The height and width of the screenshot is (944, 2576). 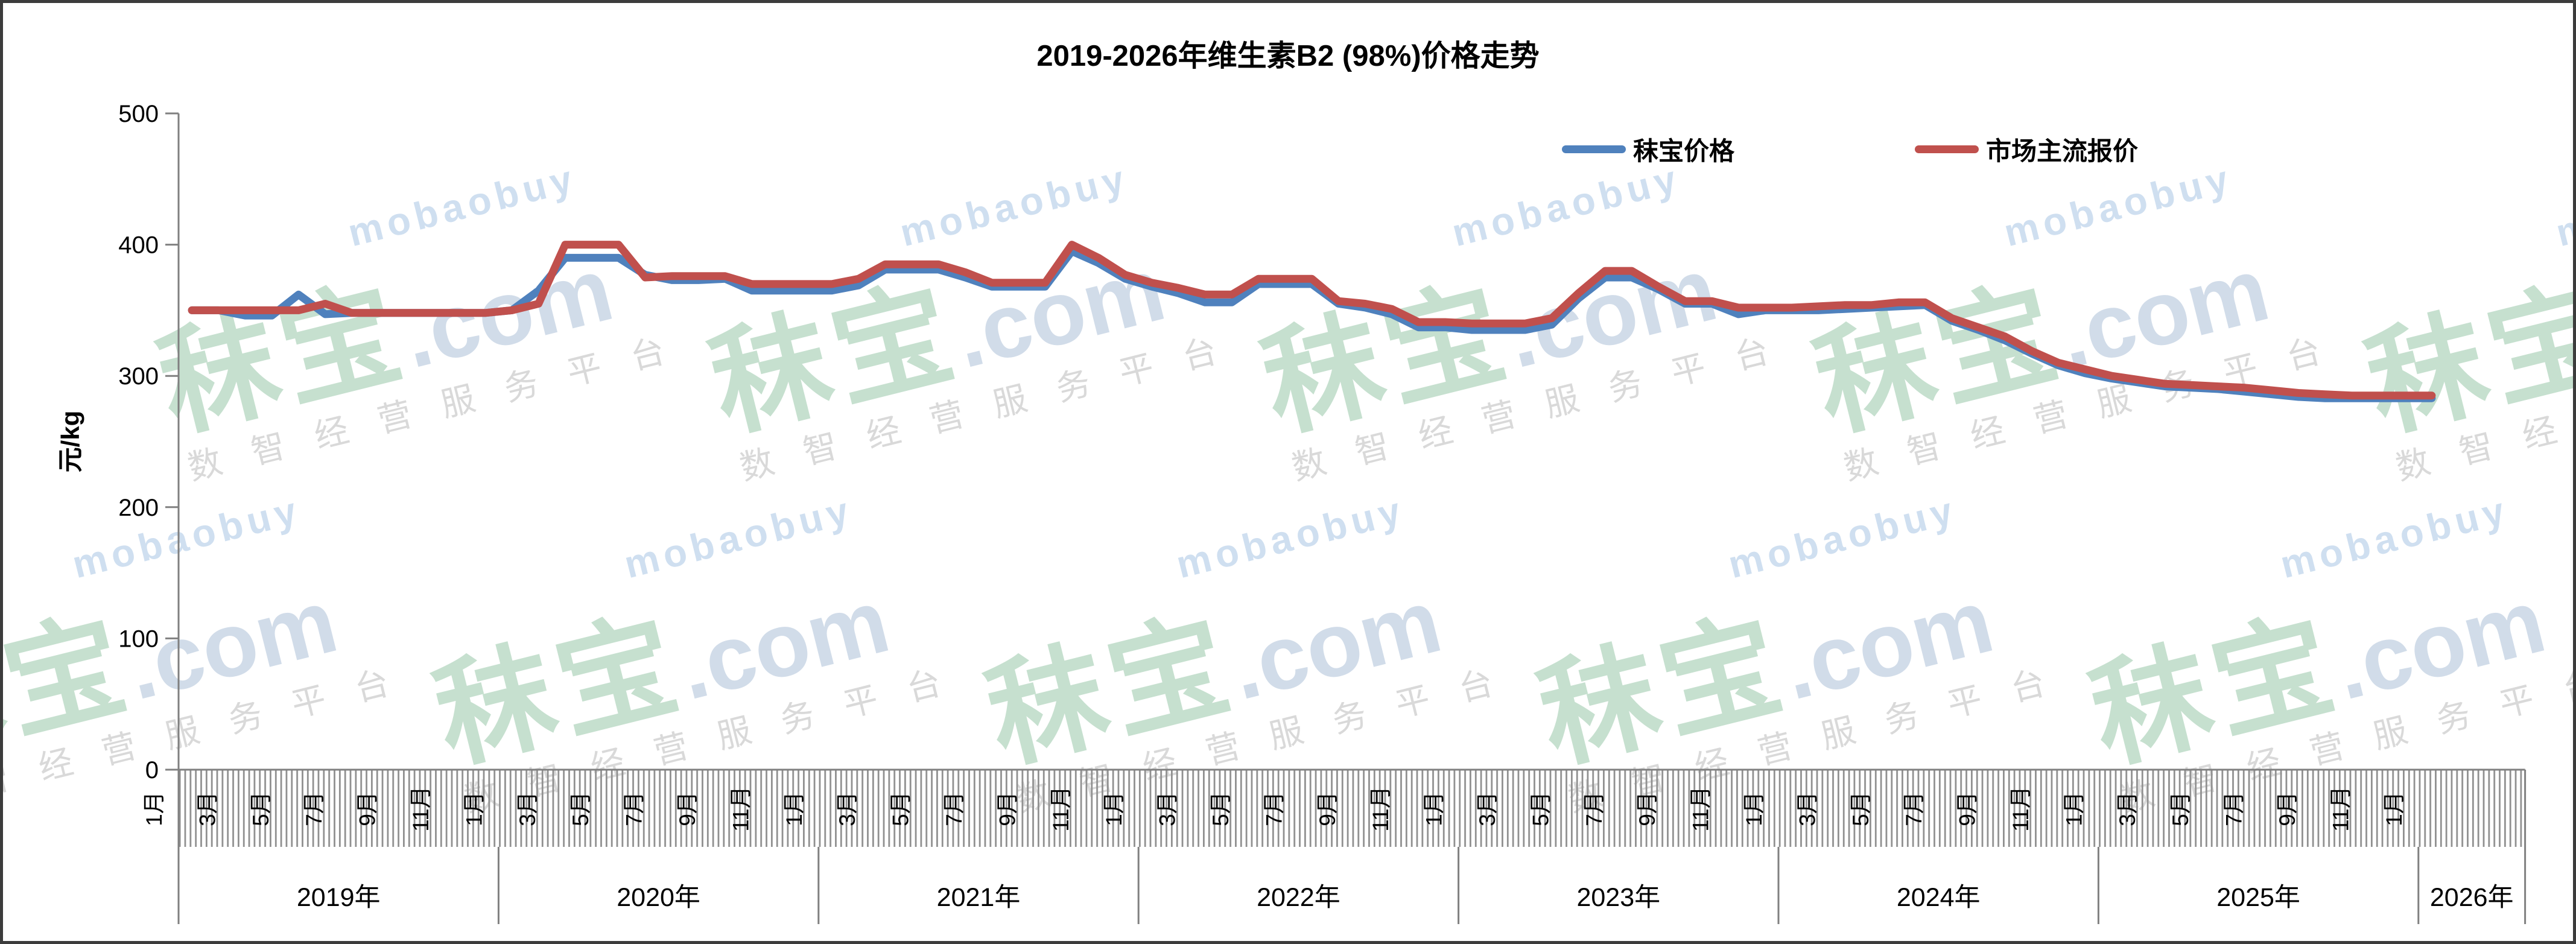 I want to click on x-year-label: 2019年, so click(x=339, y=898).